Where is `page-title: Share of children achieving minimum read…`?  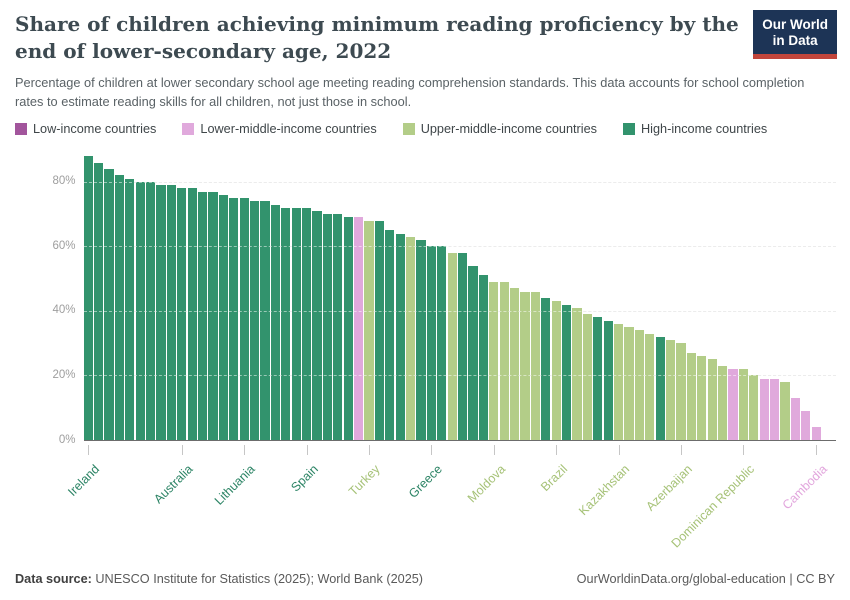 page-title: Share of children achieving minimum read… is located at coordinates (377, 37).